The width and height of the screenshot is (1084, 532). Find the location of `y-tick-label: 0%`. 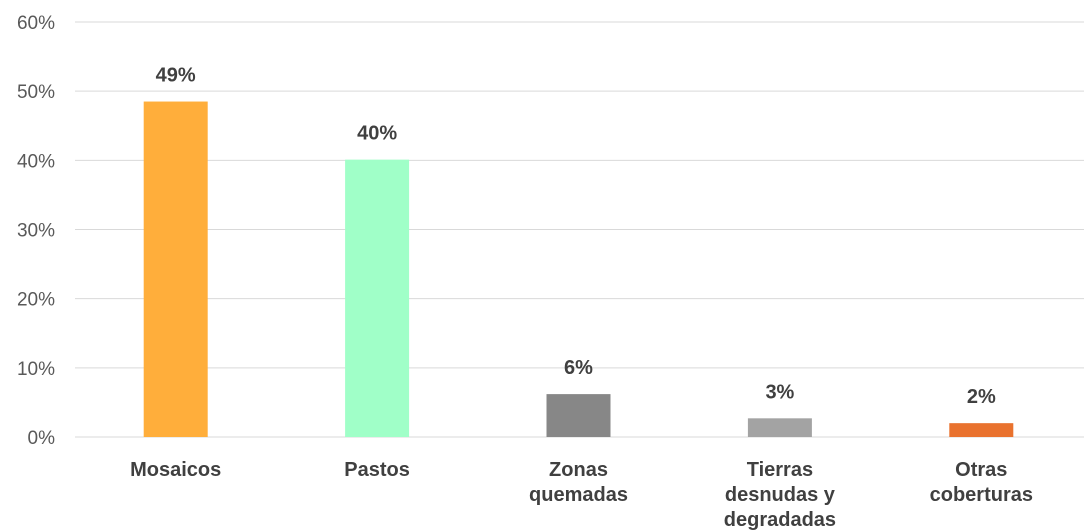

y-tick-label: 0% is located at coordinates (42, 438).